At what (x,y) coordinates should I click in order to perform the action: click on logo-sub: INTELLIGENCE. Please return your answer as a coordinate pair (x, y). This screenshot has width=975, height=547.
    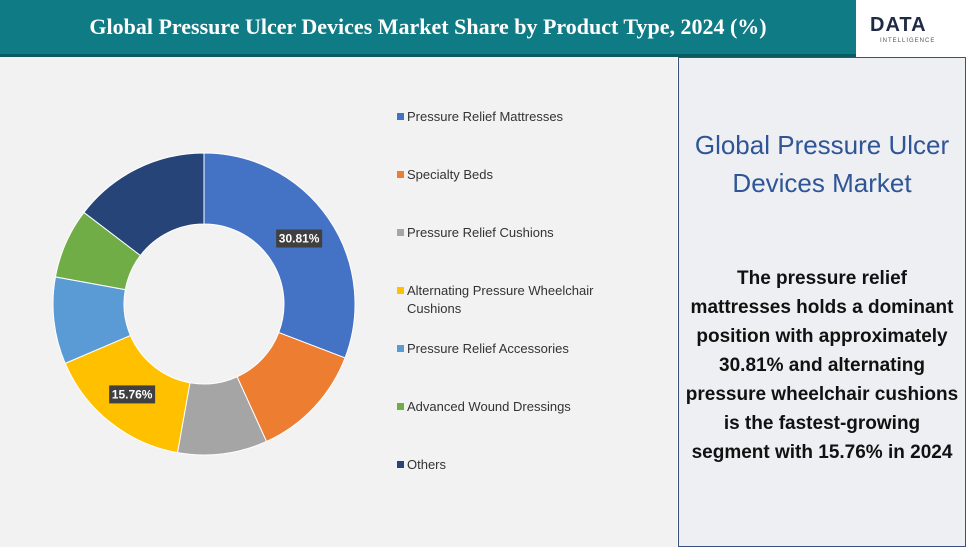
    Looking at the image, I should click on (908, 41).